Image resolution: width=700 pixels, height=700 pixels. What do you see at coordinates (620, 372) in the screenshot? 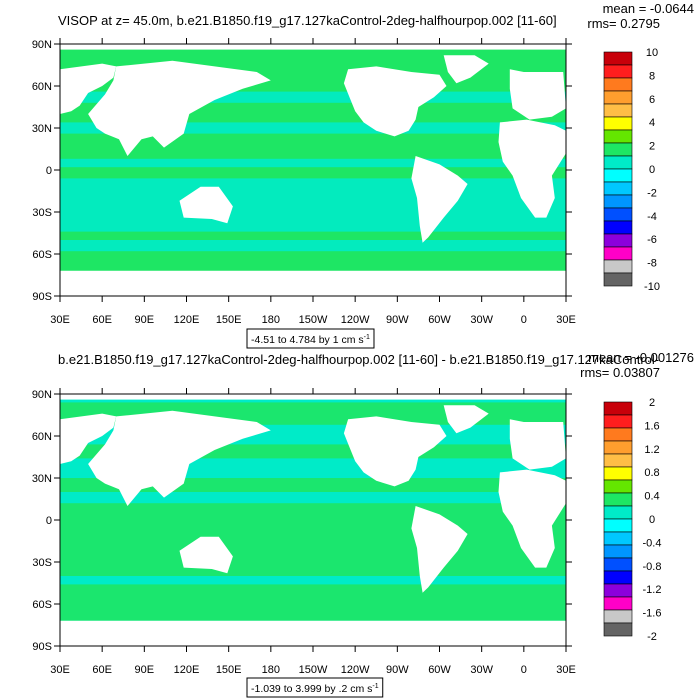
I see `rms-text: rms= 0.03807` at bounding box center [620, 372].